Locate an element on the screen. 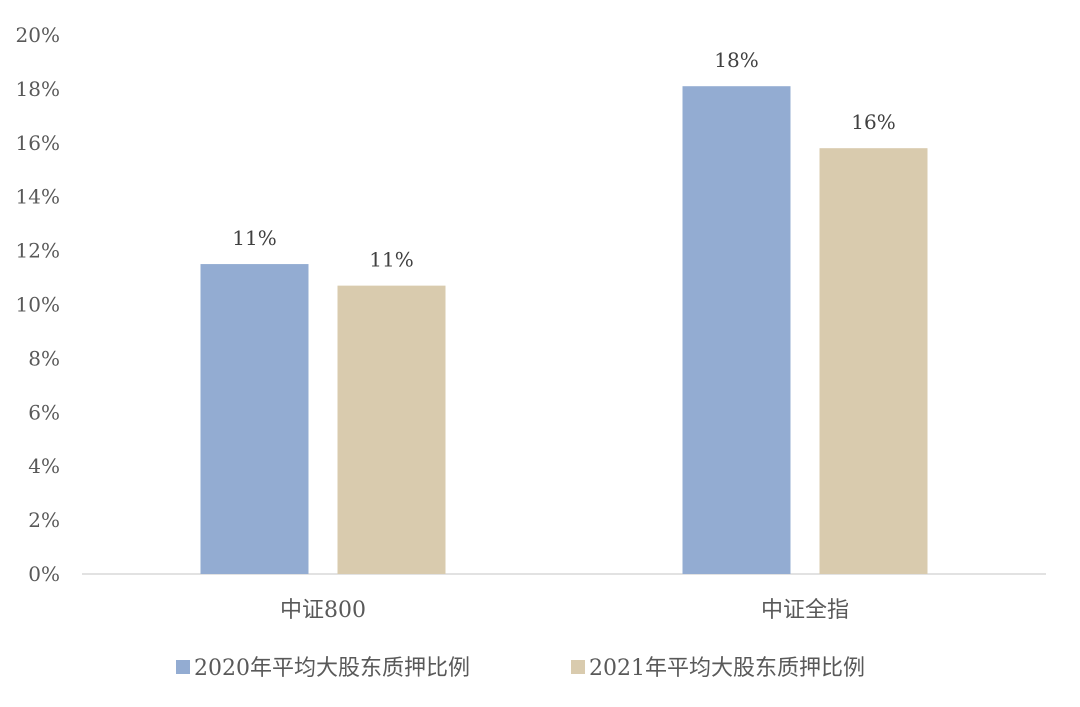 The width and height of the screenshot is (1080, 707). y-tick-label: 18% is located at coordinates (38, 89).